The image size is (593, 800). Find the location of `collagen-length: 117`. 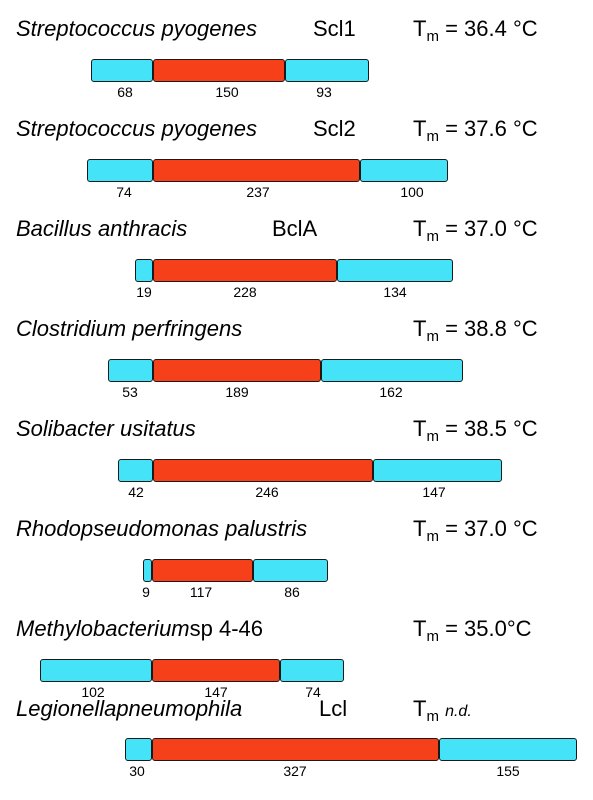

collagen-length: 117 is located at coordinates (201, 592).